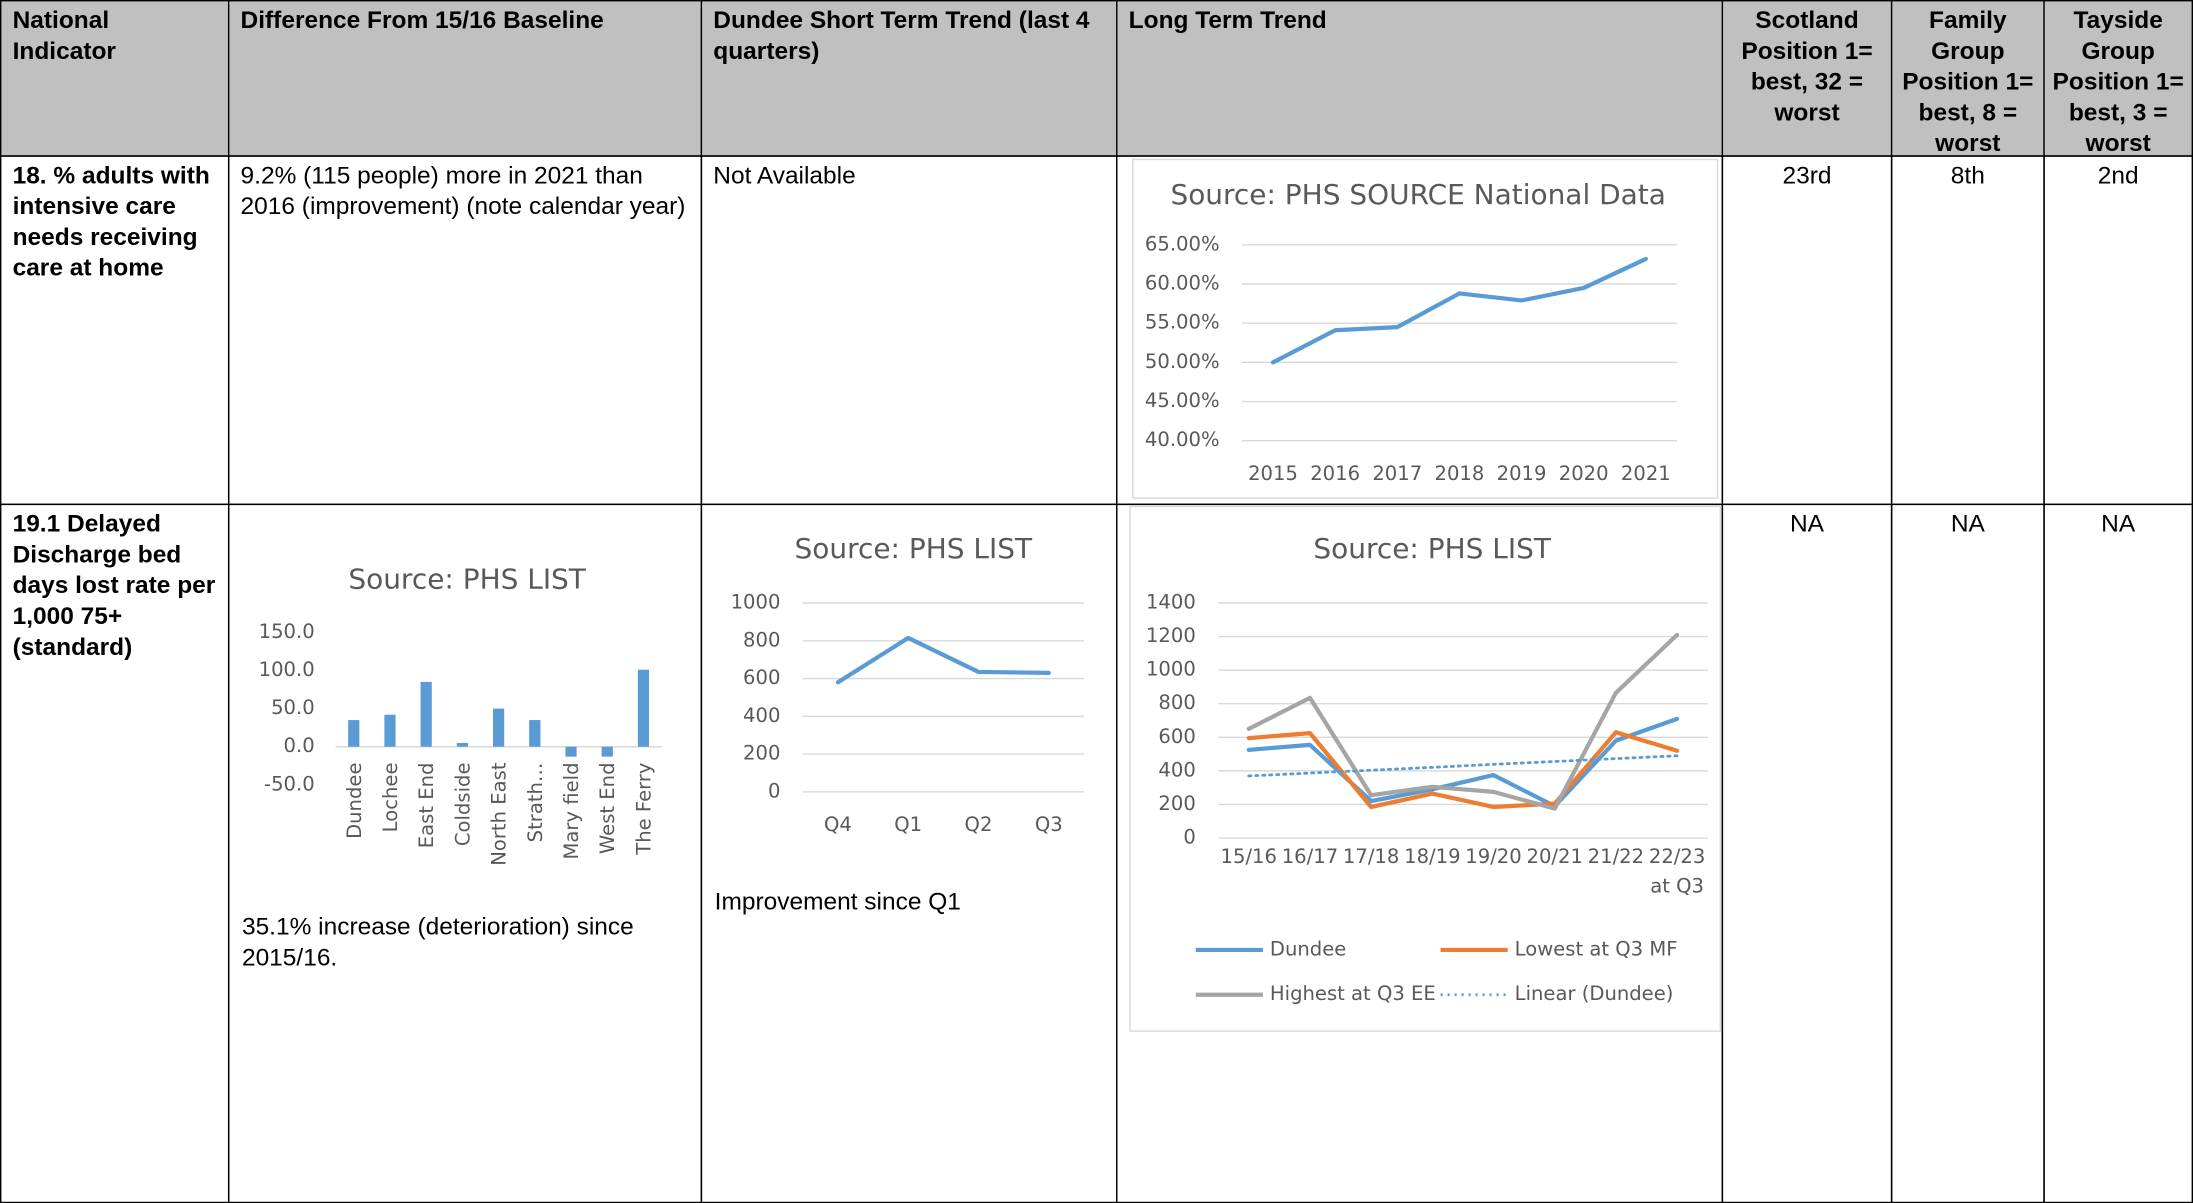  I want to click on x-tick-label: 20/21, so click(1554, 857).